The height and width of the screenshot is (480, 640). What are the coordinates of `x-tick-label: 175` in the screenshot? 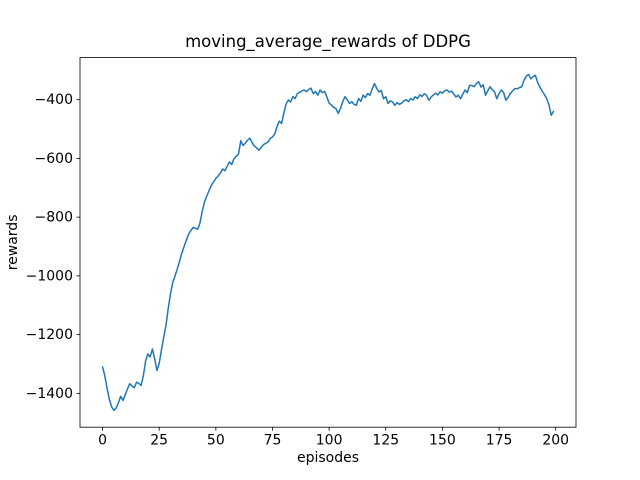 It's located at (499, 441).